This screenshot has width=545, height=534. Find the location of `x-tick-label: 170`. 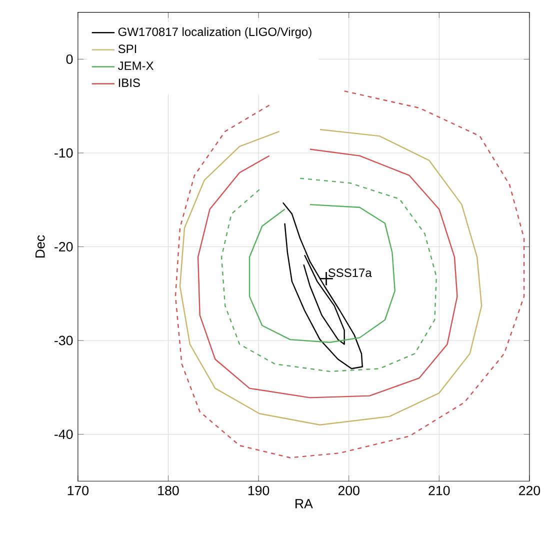

x-tick-label: 170 is located at coordinates (78, 491).